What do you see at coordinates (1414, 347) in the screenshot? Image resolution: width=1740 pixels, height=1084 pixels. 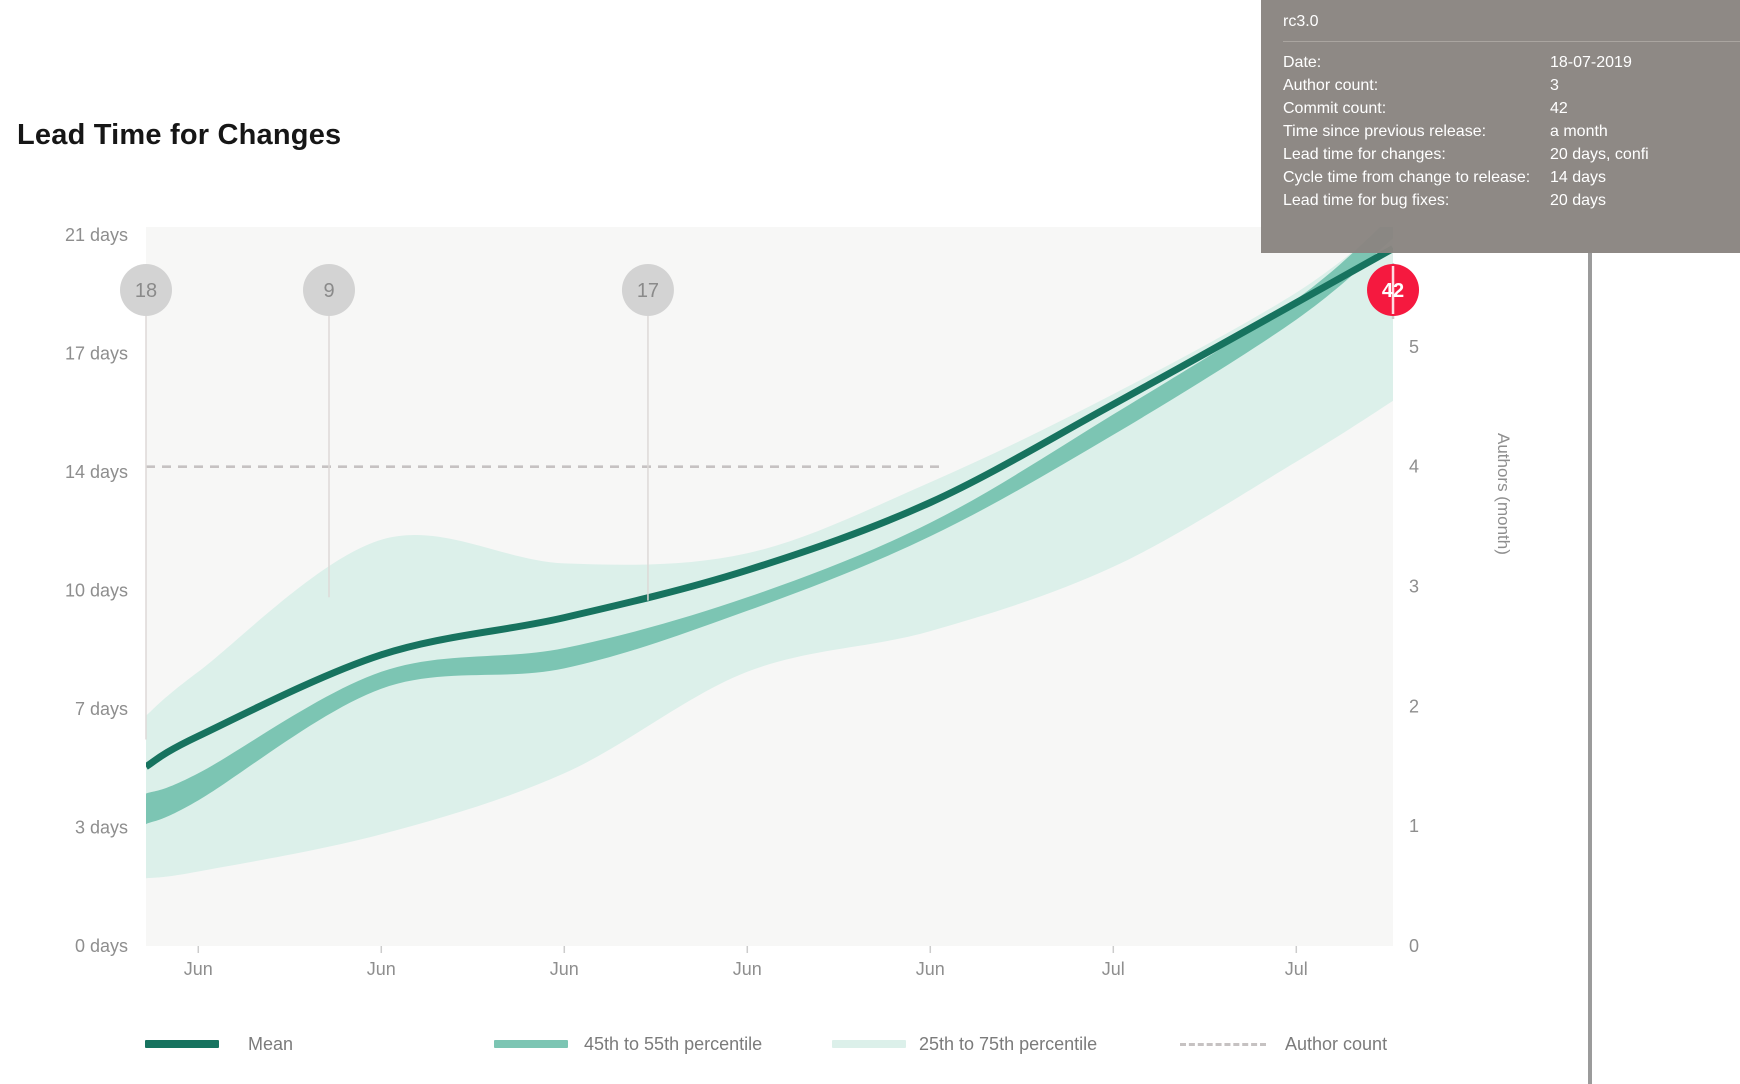 I see `y-right-tick-label: 5` at bounding box center [1414, 347].